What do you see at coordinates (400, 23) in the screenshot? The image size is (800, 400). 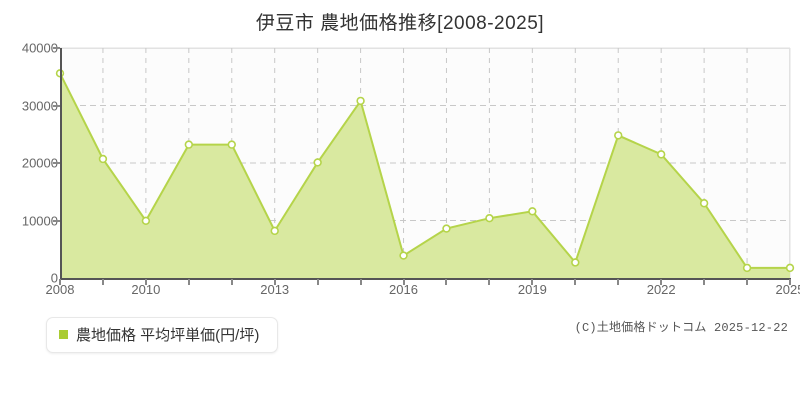 I see `chart-title: 伊豆市 農地価格推移[2008-2025]` at bounding box center [400, 23].